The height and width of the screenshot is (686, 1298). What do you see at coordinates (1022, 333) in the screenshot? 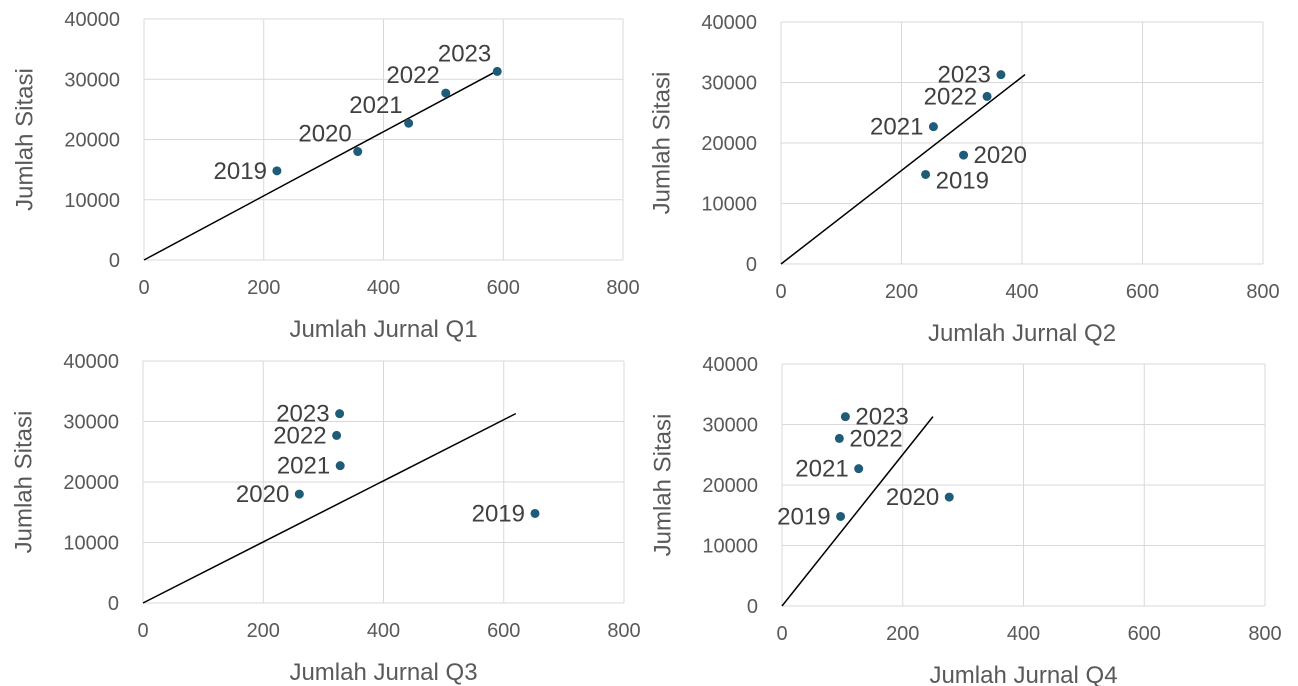
I see `x-axis-title: Jumlah Jurnal Q2` at bounding box center [1022, 333].